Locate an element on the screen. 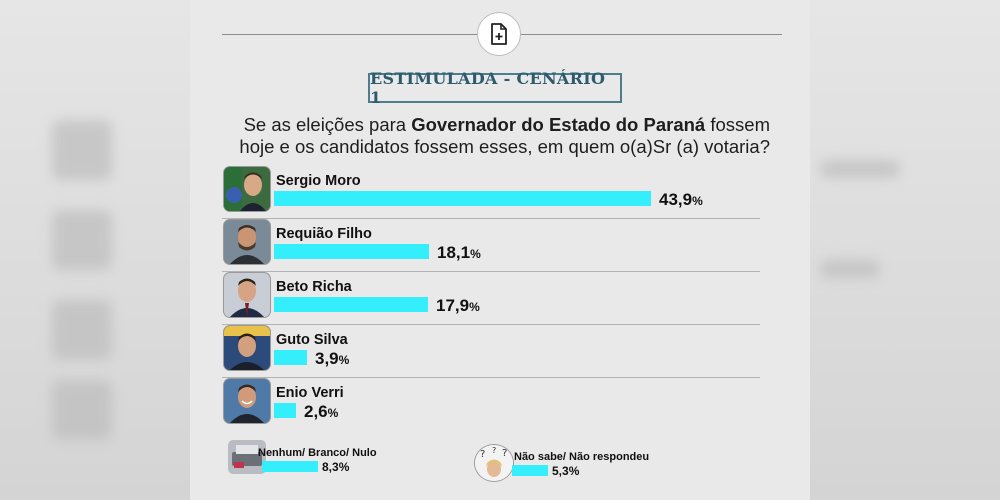  percent-label: 8,3% is located at coordinates (335, 467).